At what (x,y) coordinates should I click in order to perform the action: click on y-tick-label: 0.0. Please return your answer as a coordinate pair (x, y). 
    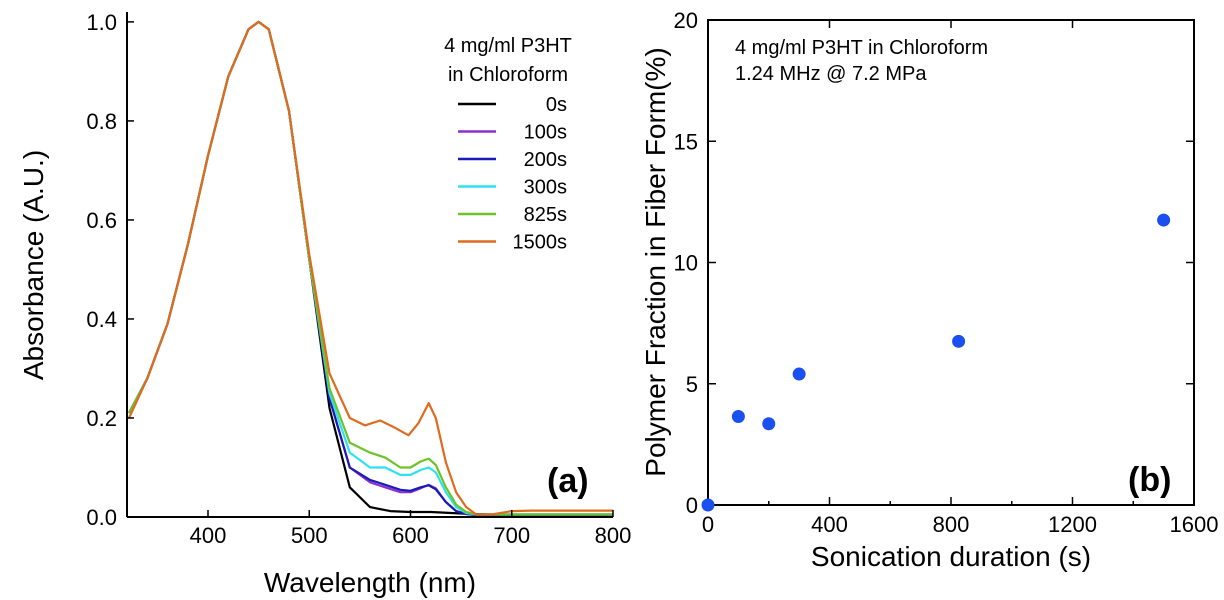
    Looking at the image, I should click on (101, 517).